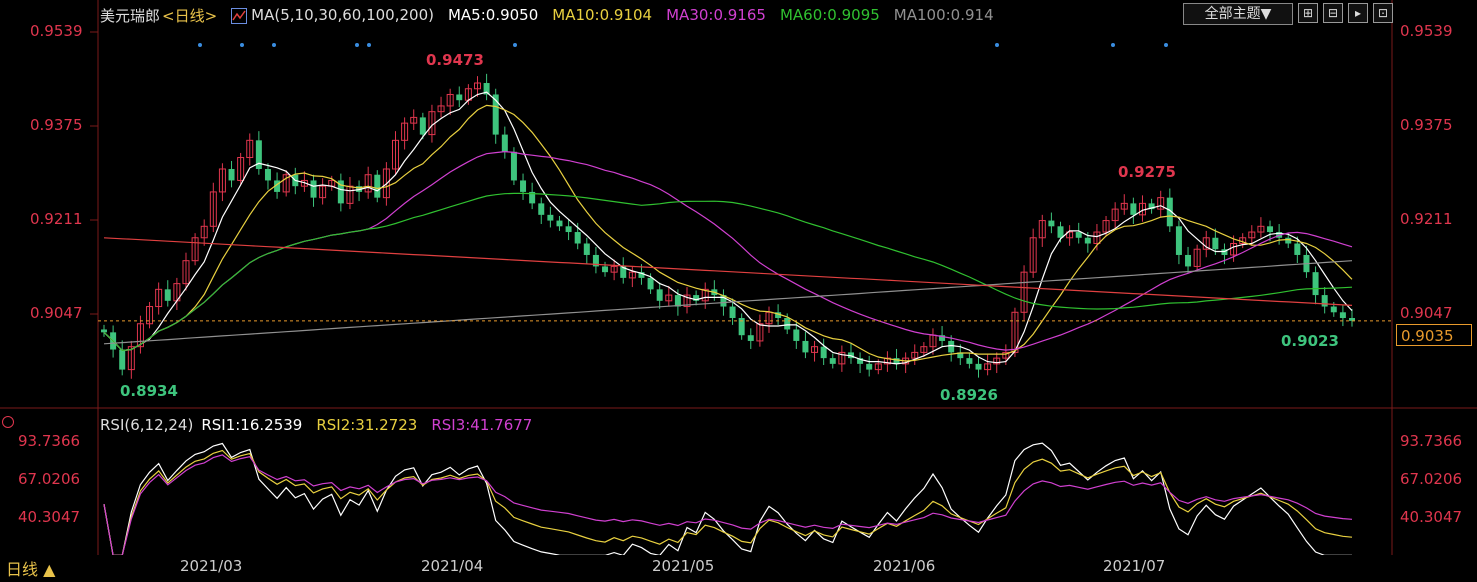 The image size is (1477, 582). What do you see at coordinates (1426, 125) in the screenshot?
I see `price-tick-right-1: 0.9375` at bounding box center [1426, 125].